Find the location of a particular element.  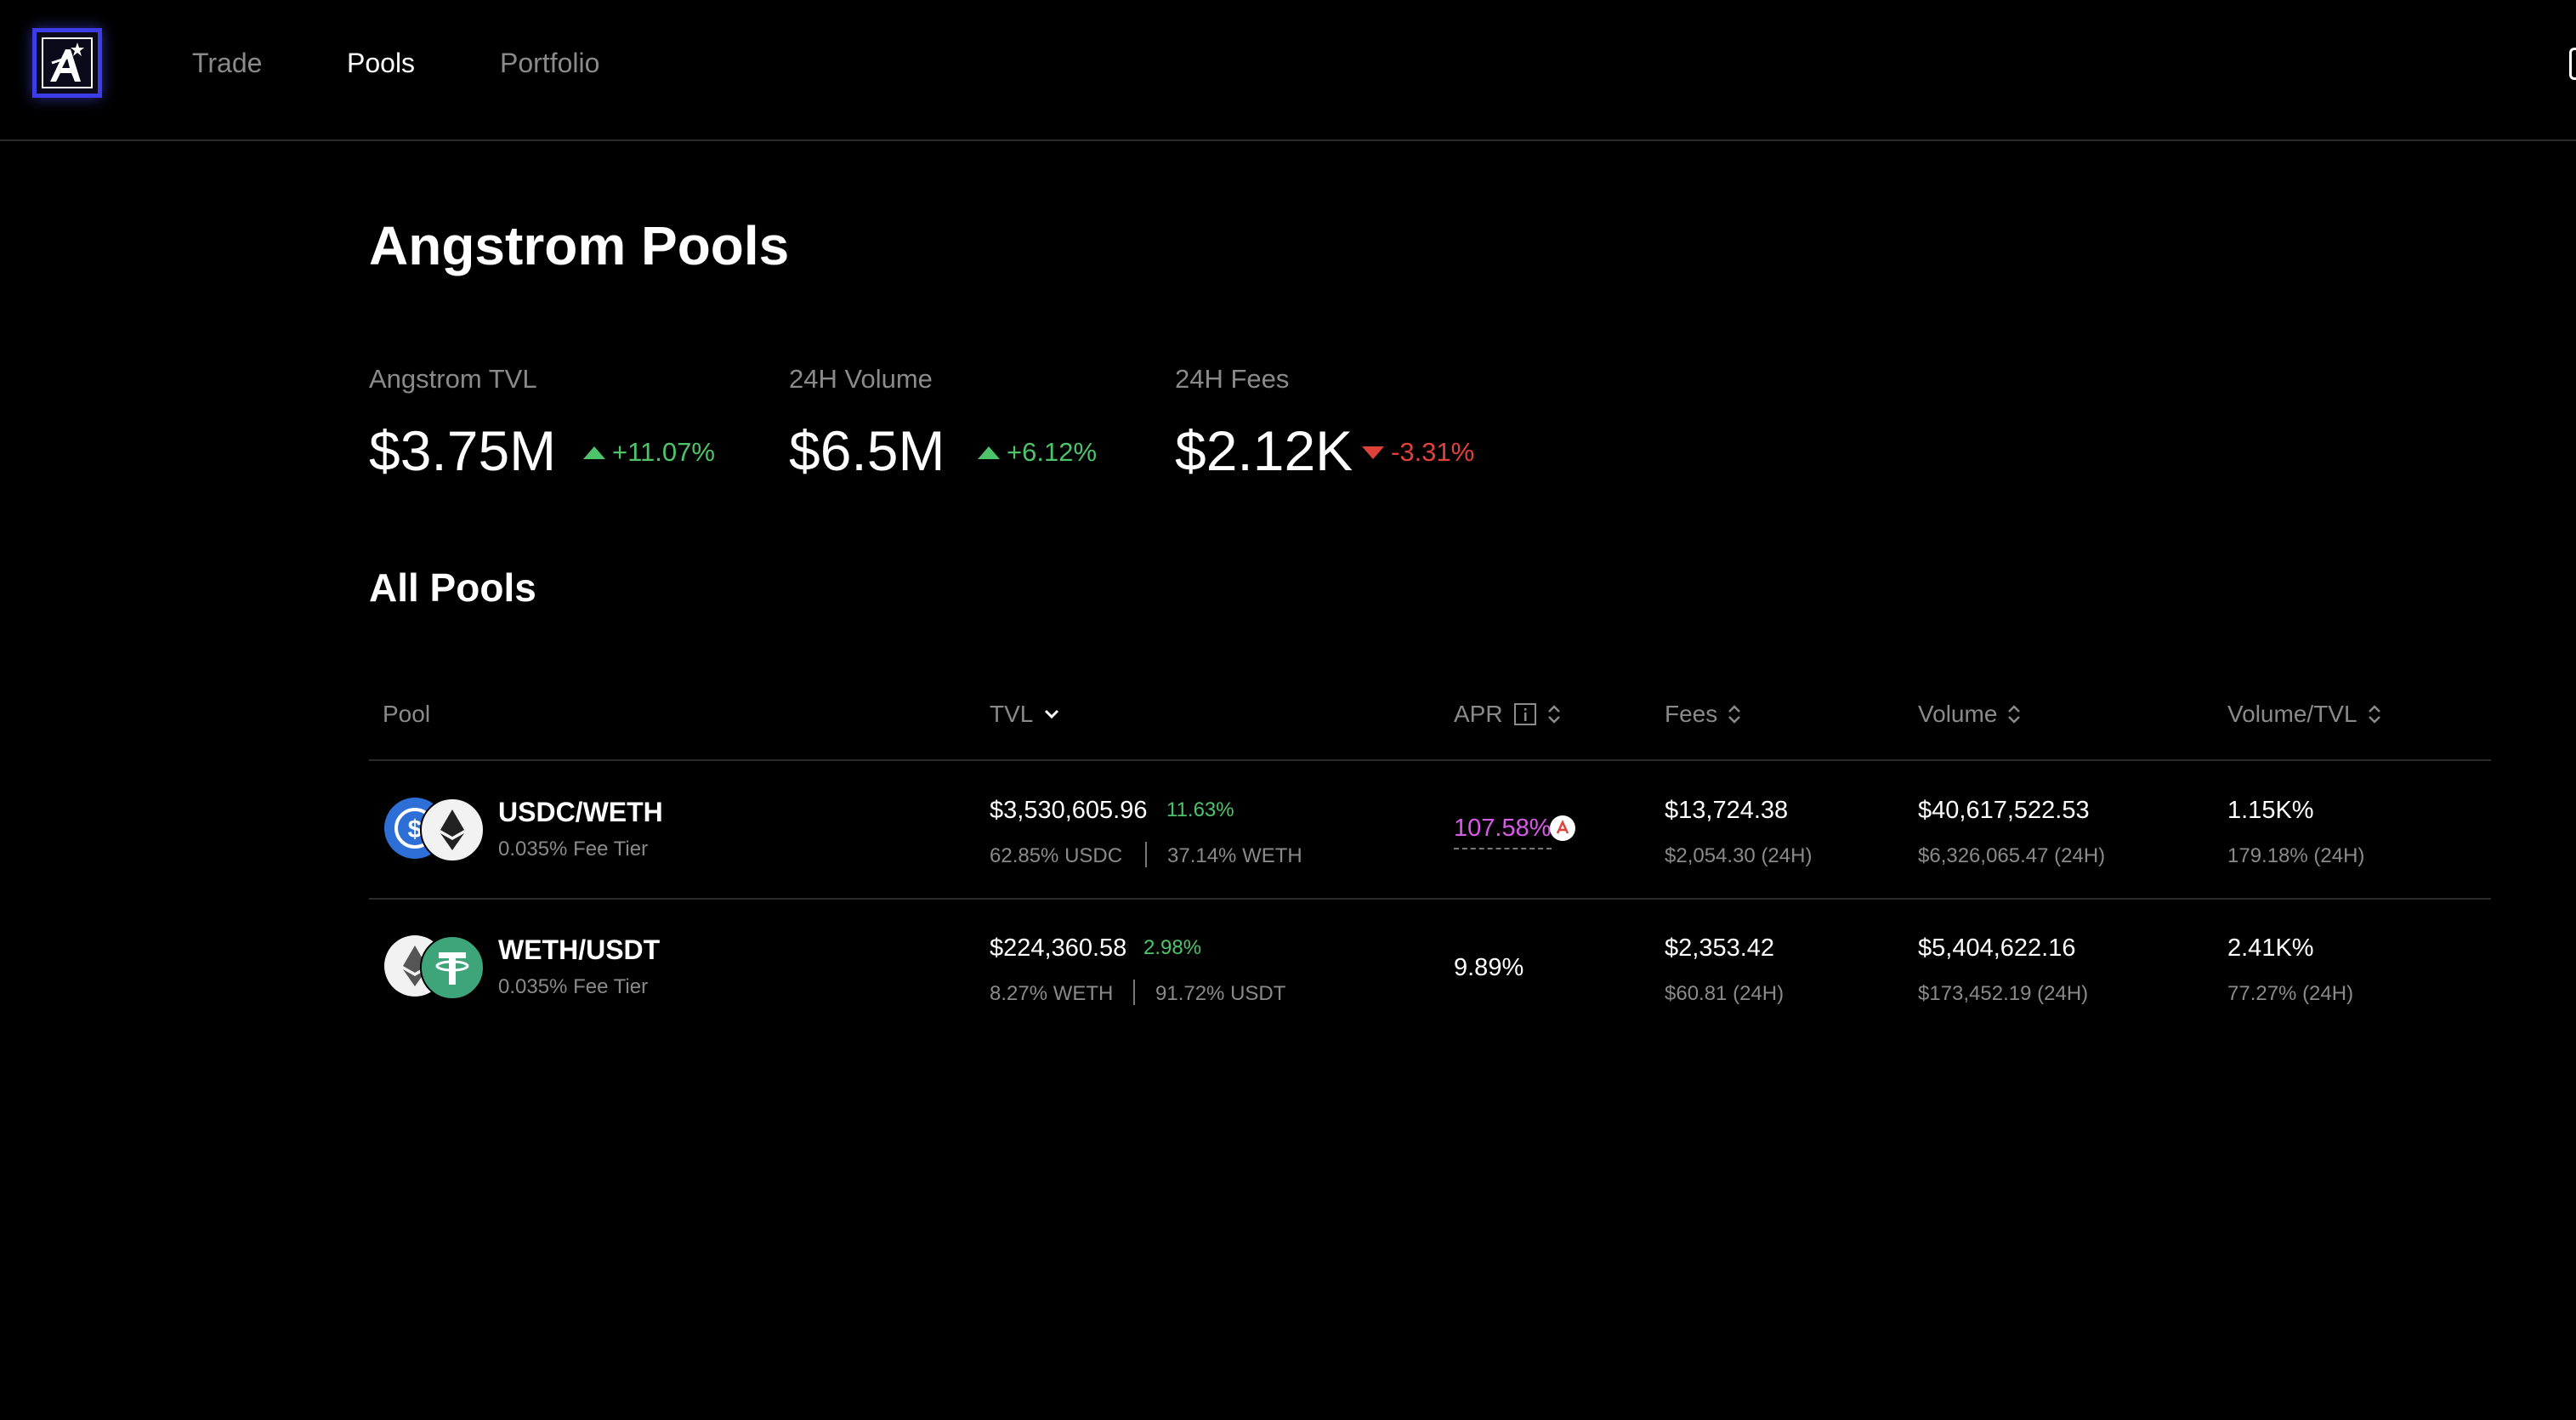

tvl-apr: 11.63% is located at coordinates (1200, 809).